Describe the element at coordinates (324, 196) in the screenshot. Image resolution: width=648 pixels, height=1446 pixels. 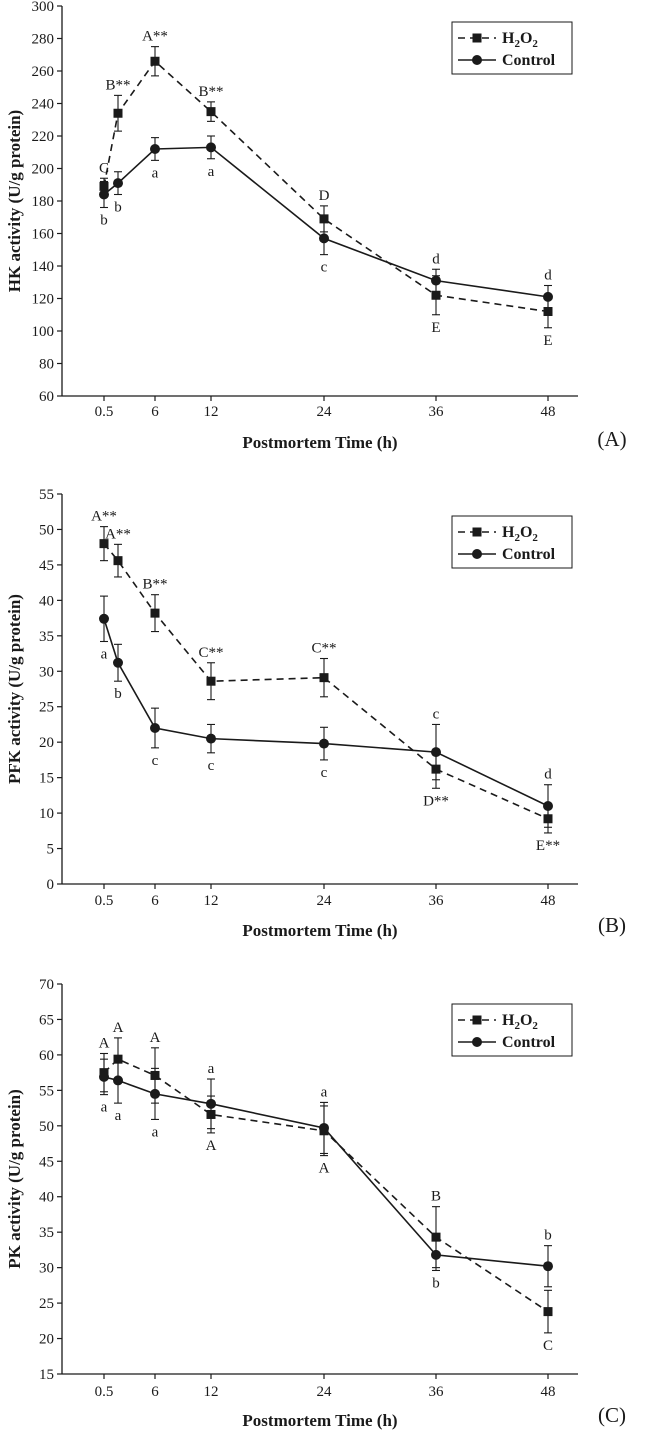
I see `significance-label: D` at that location.